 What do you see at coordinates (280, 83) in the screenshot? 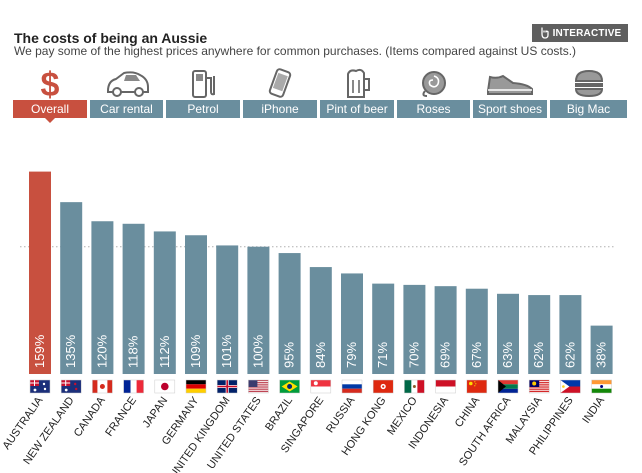
I see `phone-icon` at bounding box center [280, 83].